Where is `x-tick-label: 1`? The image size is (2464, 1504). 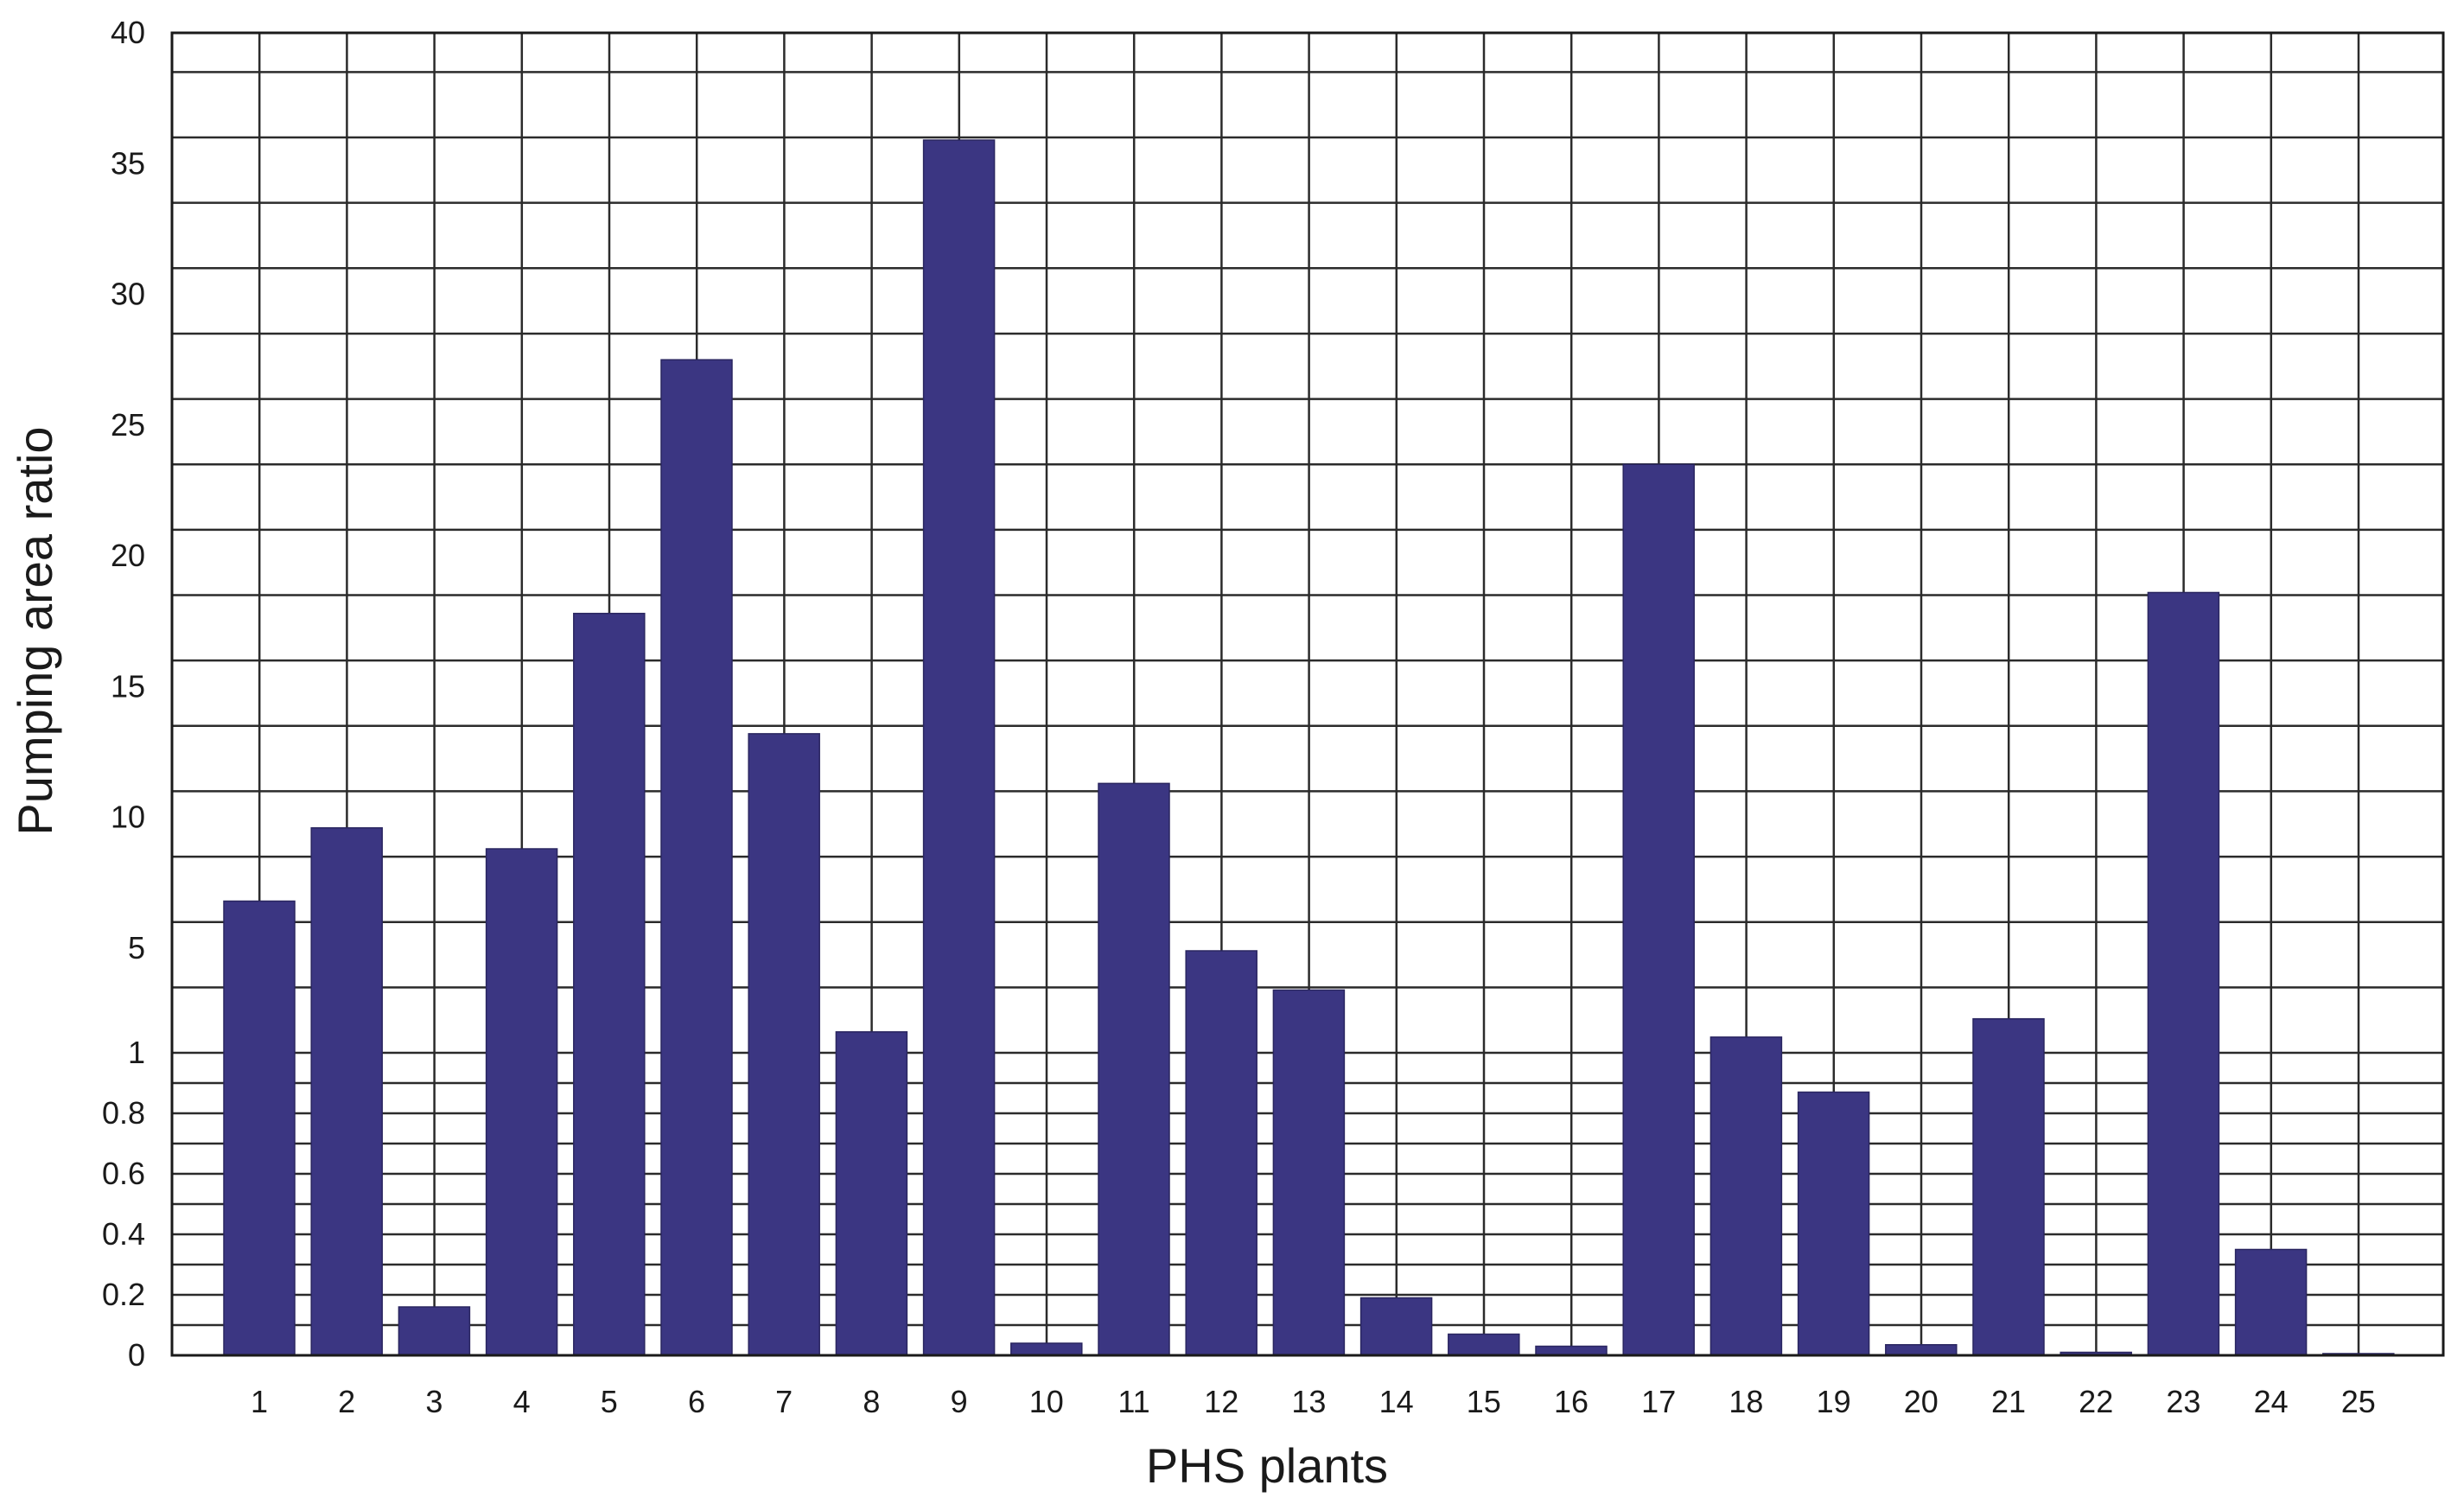
x-tick-label: 1 is located at coordinates (259, 1401).